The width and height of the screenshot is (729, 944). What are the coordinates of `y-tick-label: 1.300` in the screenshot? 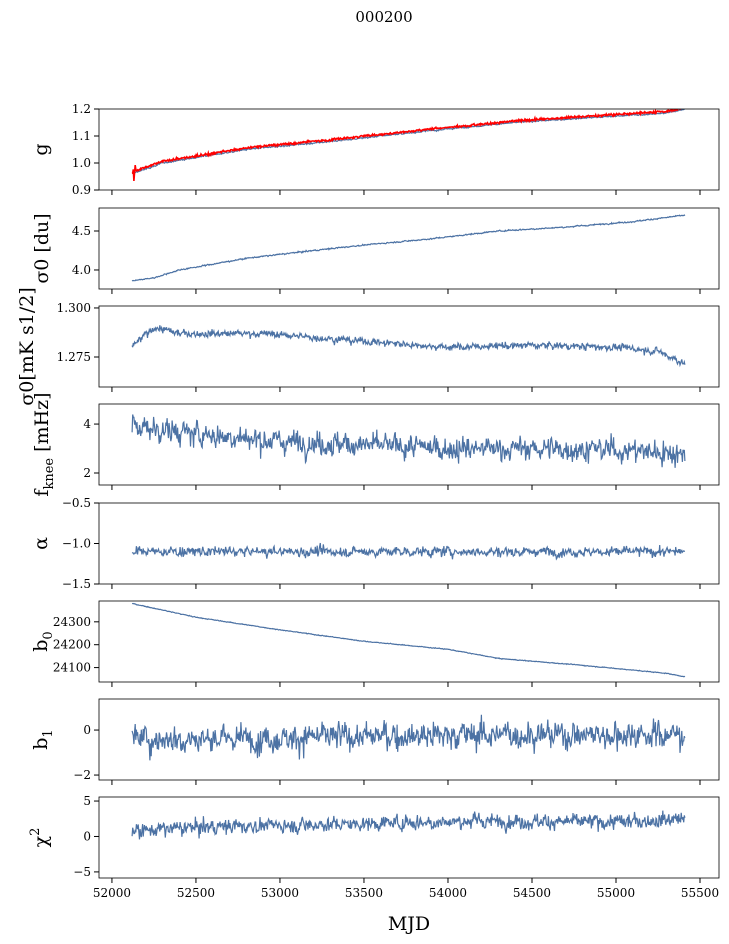 It's located at (74, 308).